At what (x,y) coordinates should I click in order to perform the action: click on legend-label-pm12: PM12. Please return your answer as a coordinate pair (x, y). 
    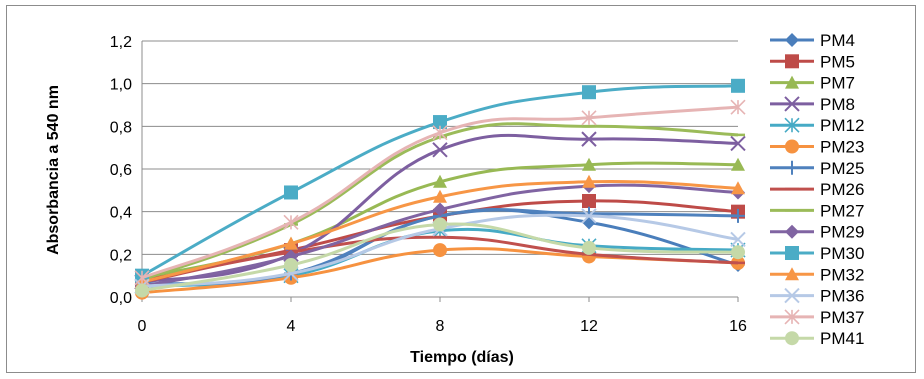
    Looking at the image, I should click on (842, 125).